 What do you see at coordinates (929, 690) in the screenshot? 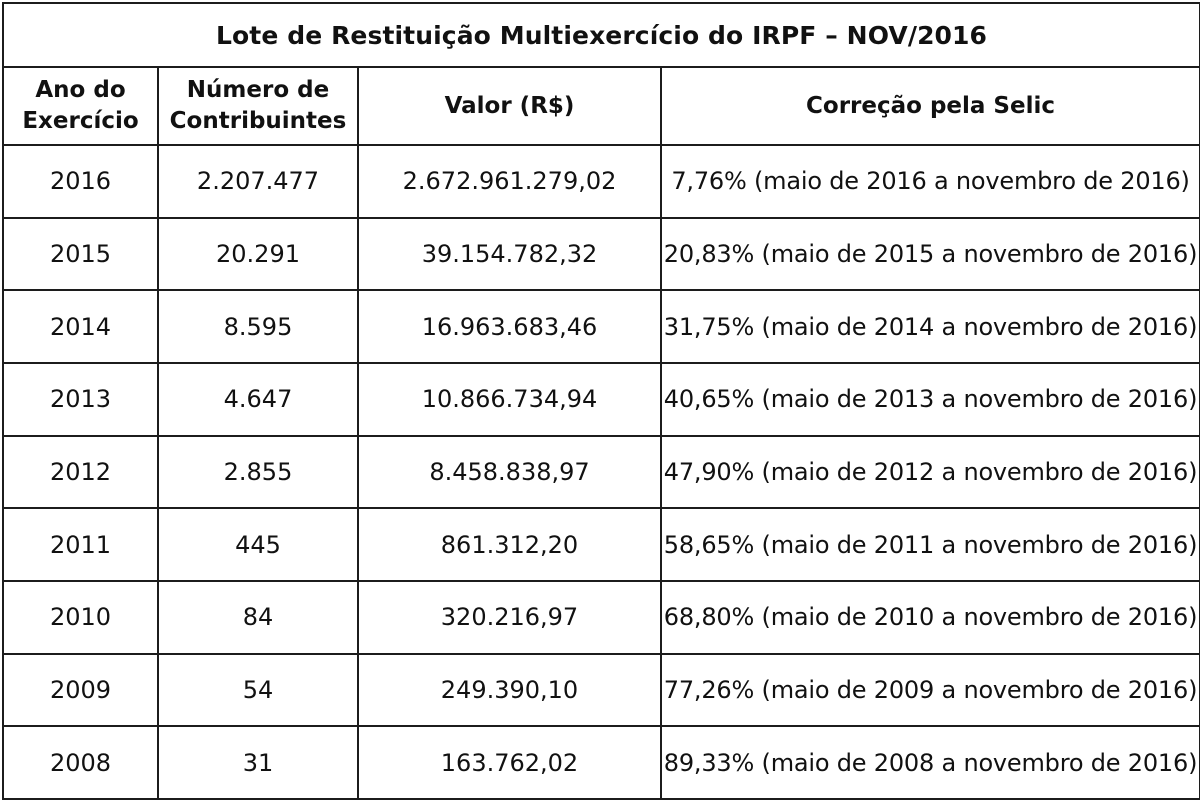
I see `cell-correcao: 77,26% (maio de 2009 a novembro de 2016)` at bounding box center [929, 690].